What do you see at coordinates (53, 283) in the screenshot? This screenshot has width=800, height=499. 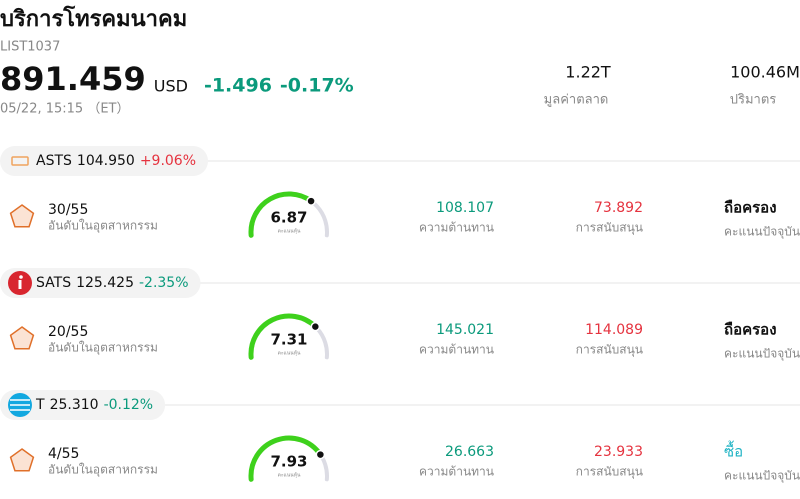 I see `ticker: SATS` at bounding box center [53, 283].